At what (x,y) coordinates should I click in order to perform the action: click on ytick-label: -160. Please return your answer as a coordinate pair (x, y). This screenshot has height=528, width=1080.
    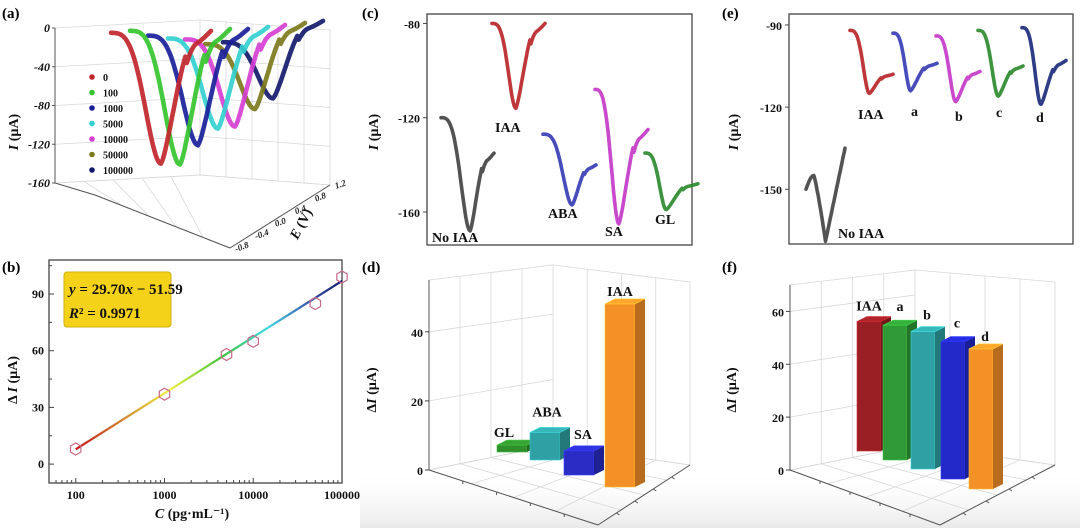
    Looking at the image, I should click on (409, 213).